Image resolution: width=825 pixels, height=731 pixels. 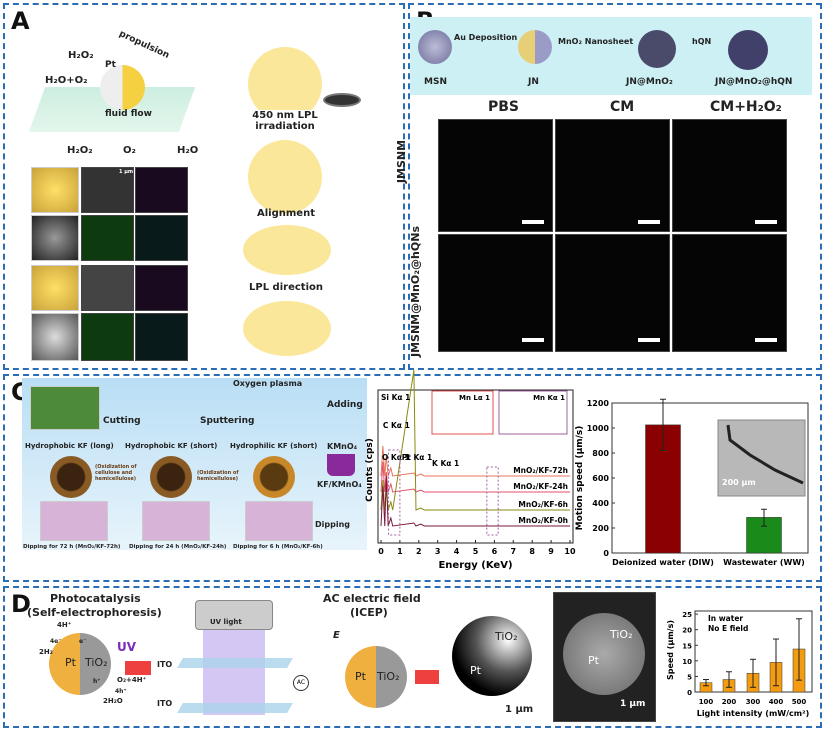 What do you see at coordinates (107, 190) in the screenshot?
I see `sem-image` at bounding box center [107, 190].